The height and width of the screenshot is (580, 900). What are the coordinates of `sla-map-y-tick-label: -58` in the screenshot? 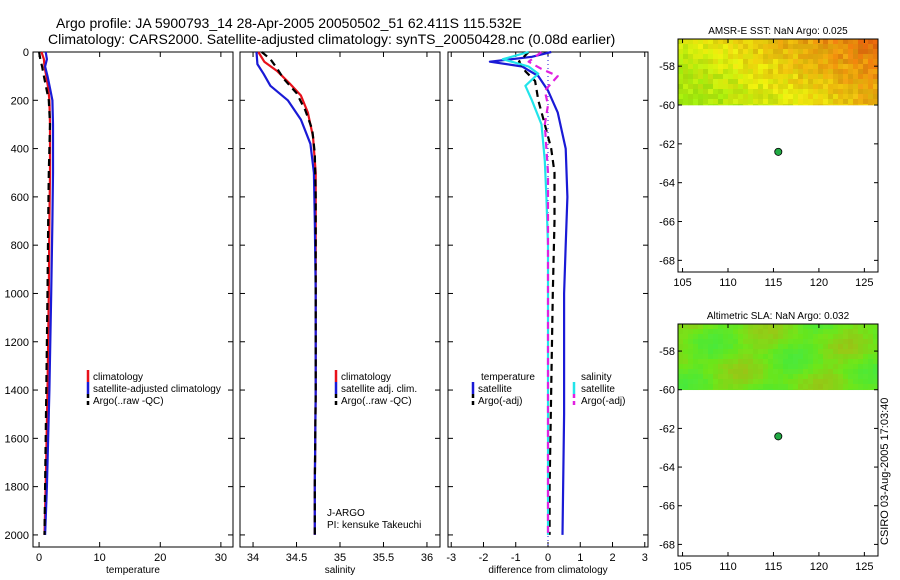 It's located at (667, 352).